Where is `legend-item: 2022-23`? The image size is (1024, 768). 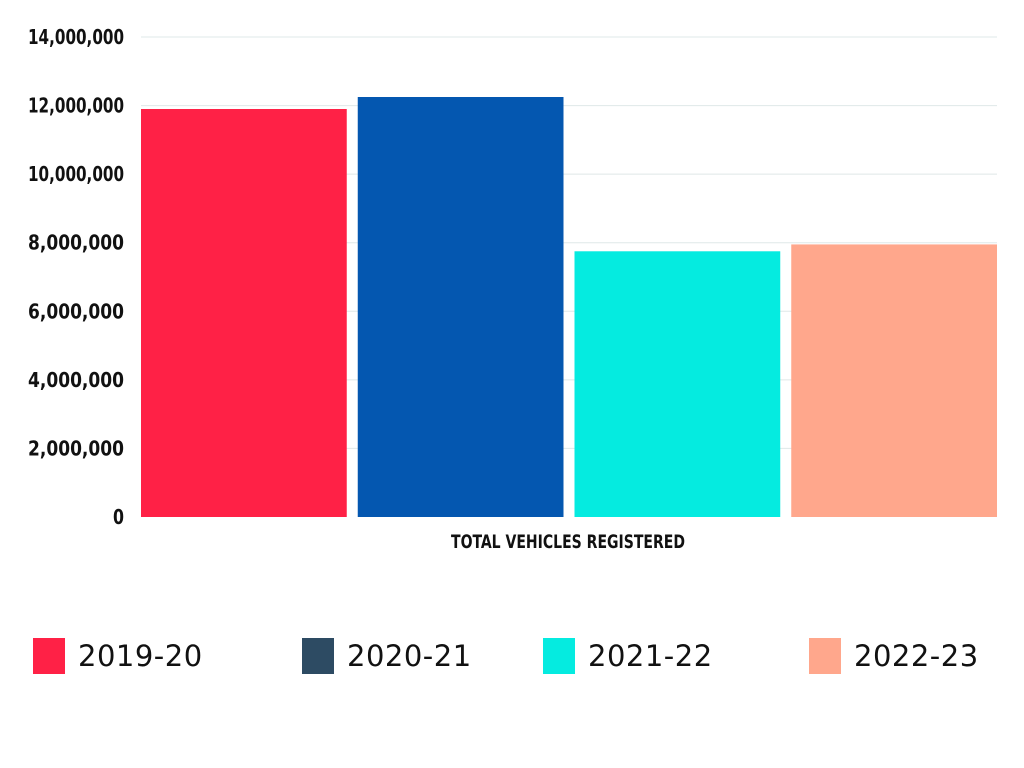
legend-item: 2022-23 is located at coordinates (894, 656).